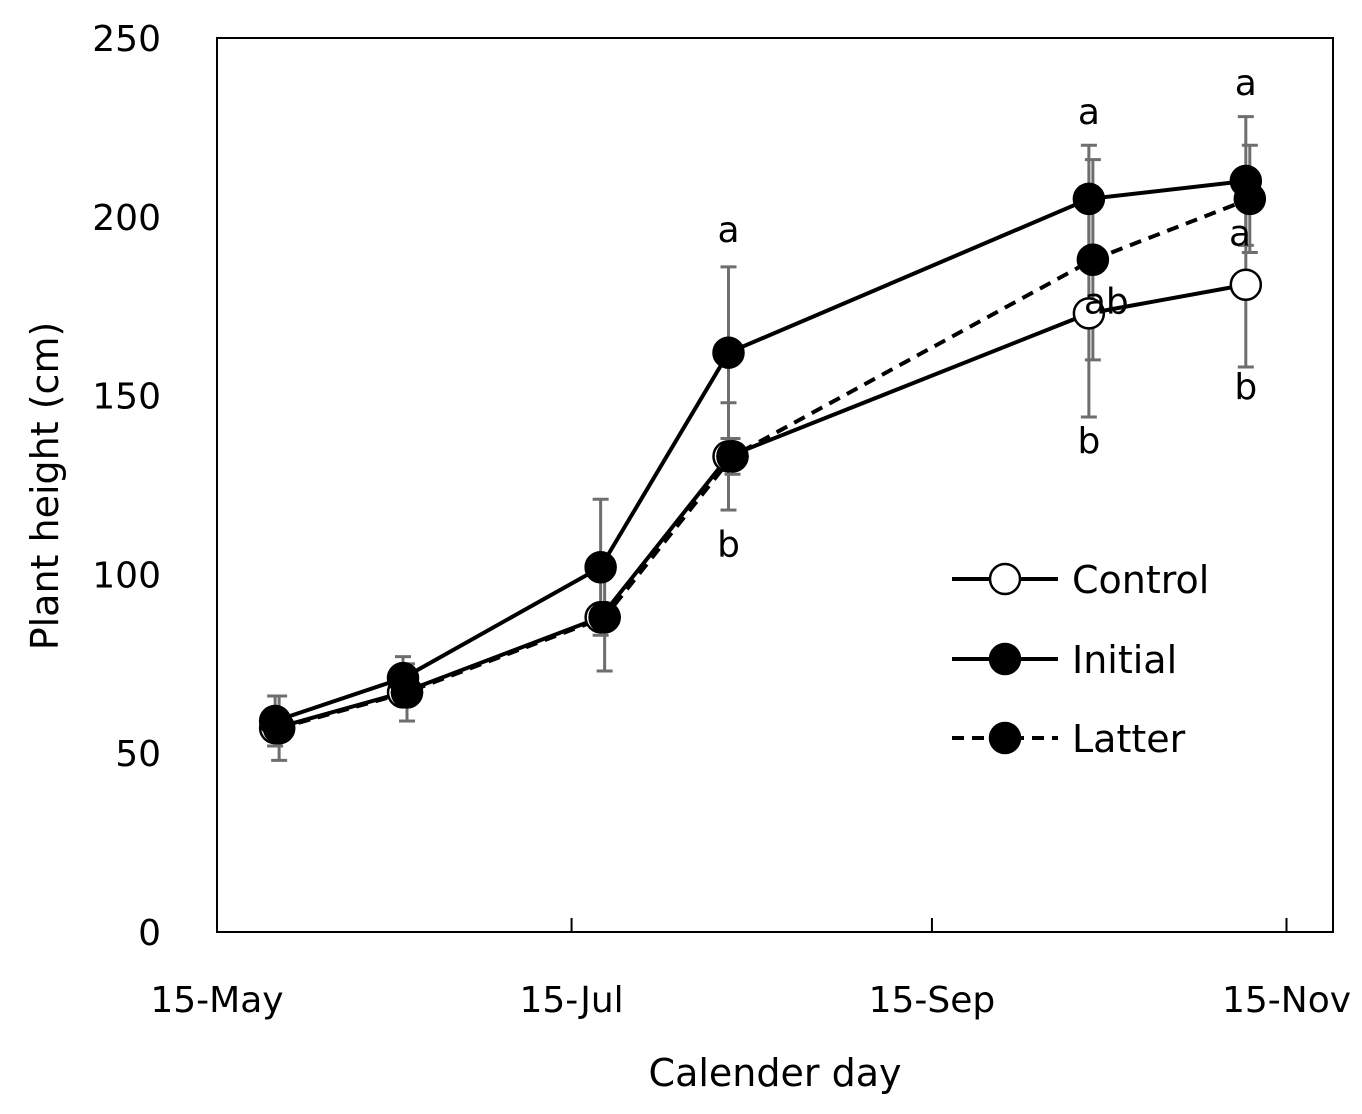 Image resolution: width=1362 pixels, height=1114 pixels. What do you see at coordinates (1124, 660) in the screenshot?
I see `legend-label: Initial` at bounding box center [1124, 660].